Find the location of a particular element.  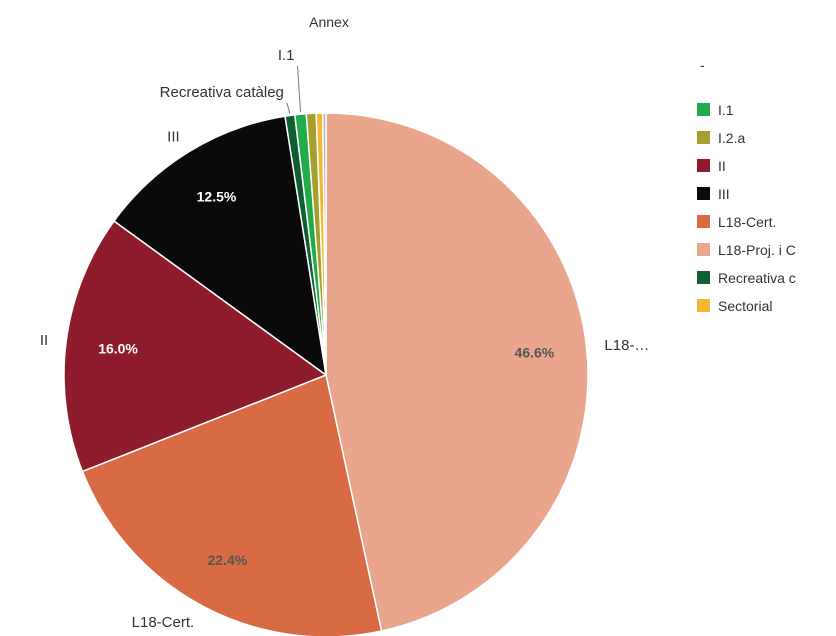

pct-label-l18-proj-i-cert: 46.6% is located at coordinates (535, 353).